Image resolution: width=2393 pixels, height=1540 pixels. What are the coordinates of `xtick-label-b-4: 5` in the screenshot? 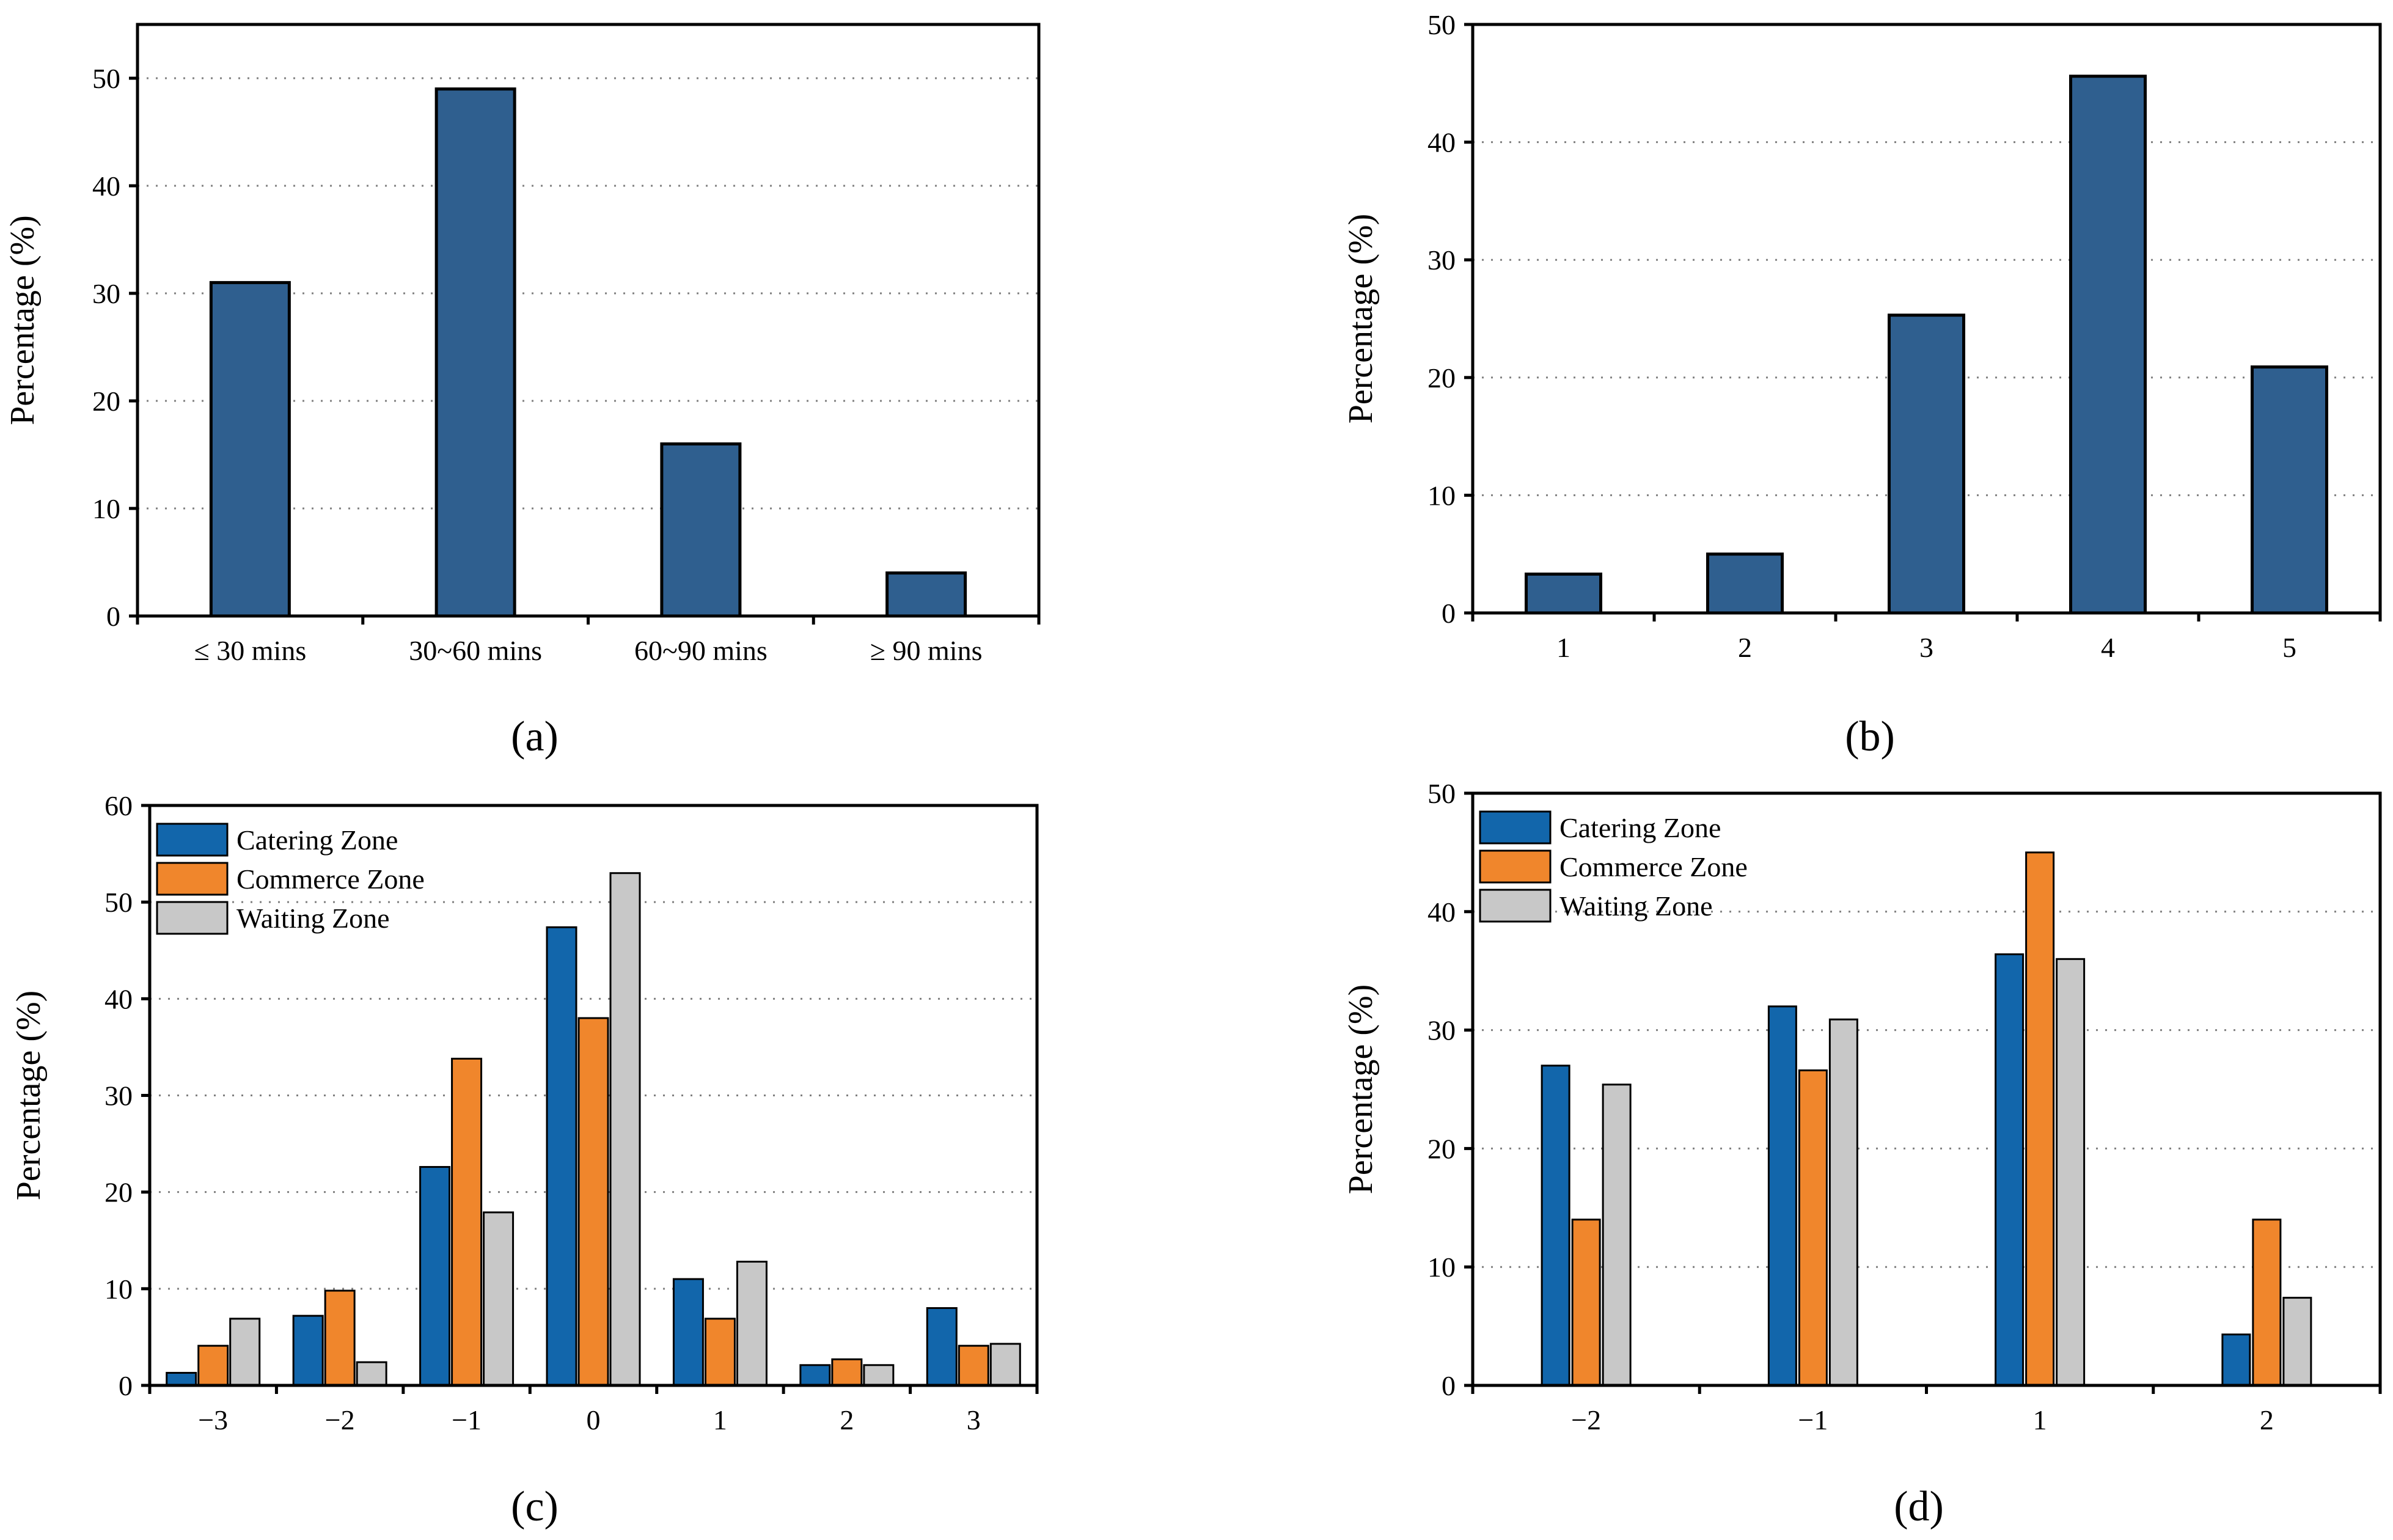 It's located at (2289, 647).